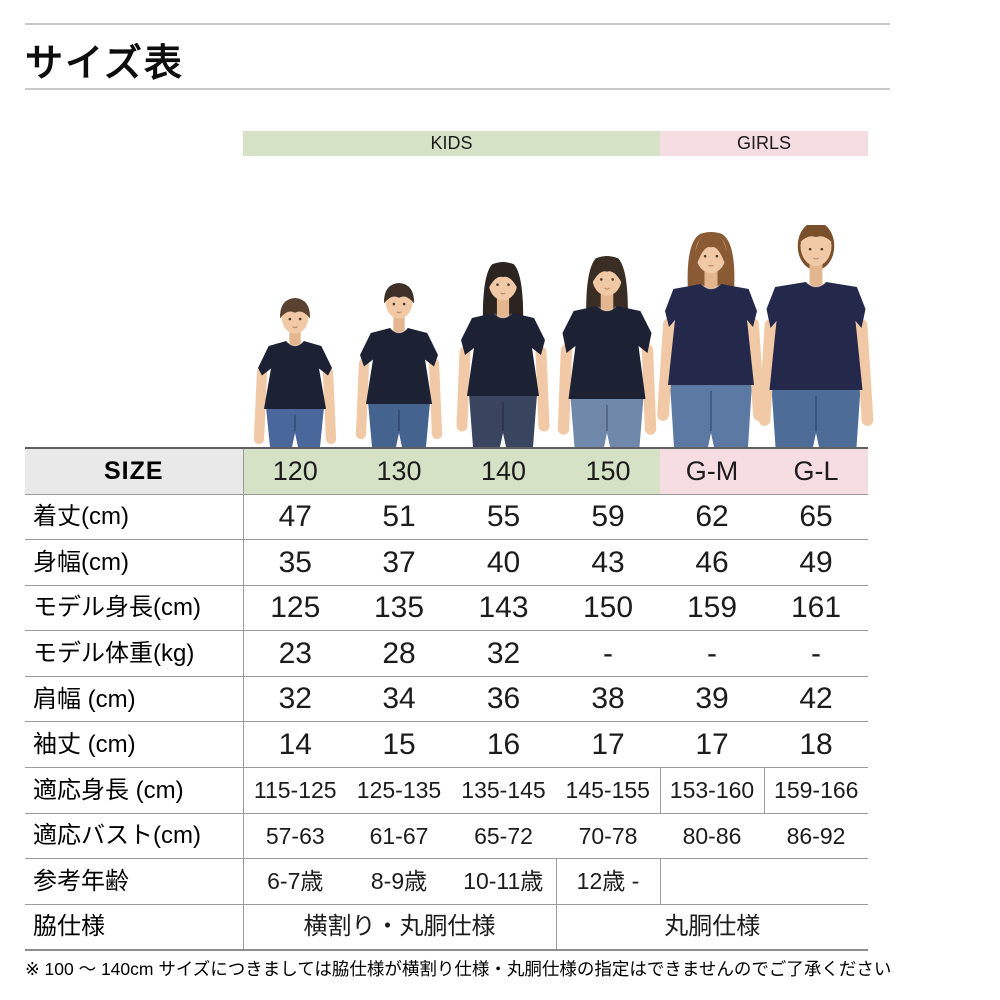  What do you see at coordinates (608, 517) in the screenshot?
I see `table-cell: 59` at bounding box center [608, 517].